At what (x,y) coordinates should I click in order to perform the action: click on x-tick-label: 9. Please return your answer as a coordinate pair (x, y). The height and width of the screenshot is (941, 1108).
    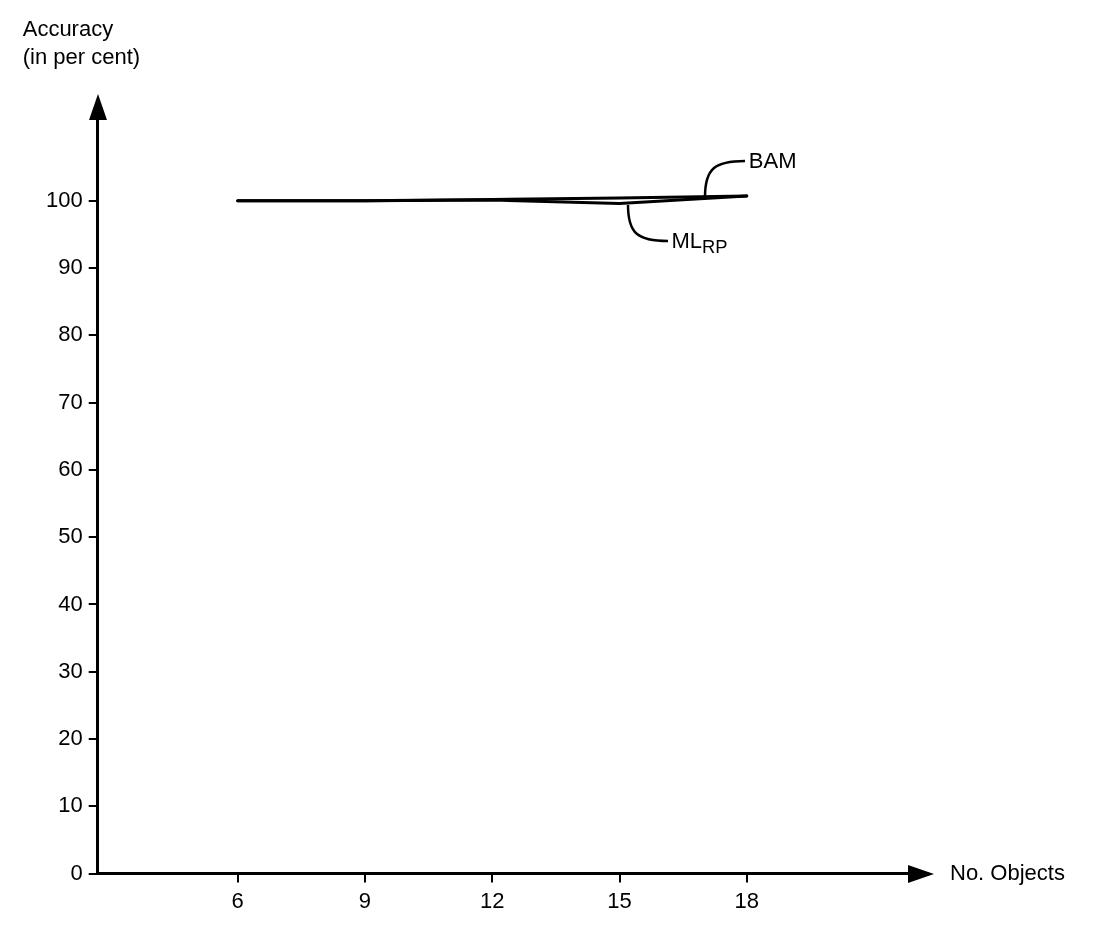
    Looking at the image, I should click on (365, 900).